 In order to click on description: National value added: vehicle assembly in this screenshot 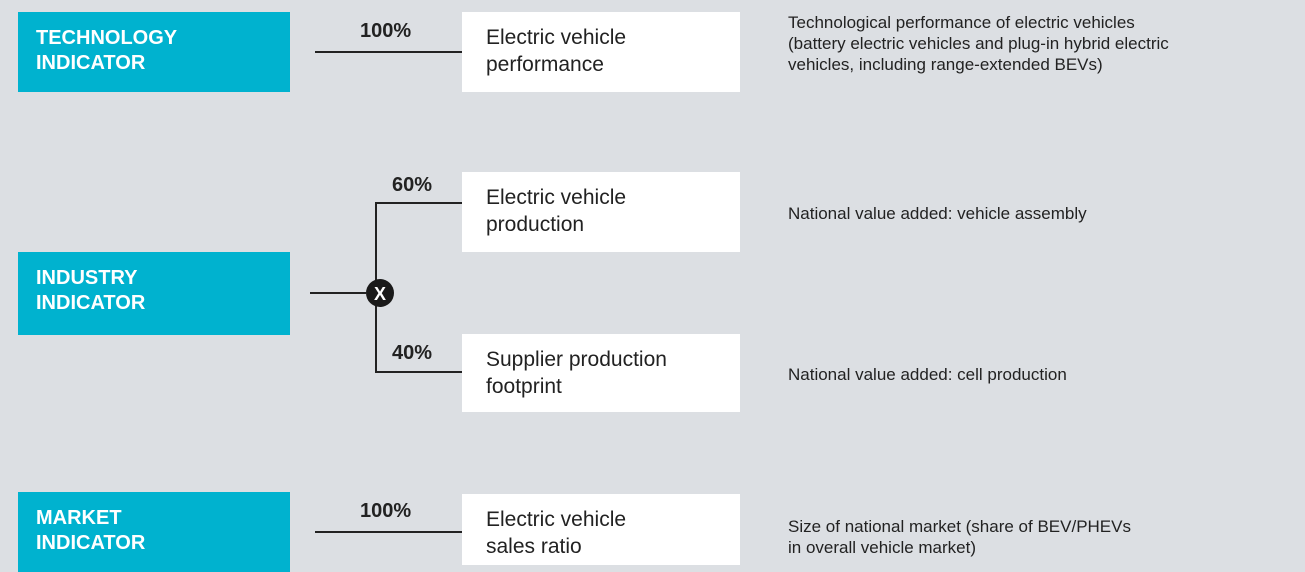, I will do `click(937, 213)`.